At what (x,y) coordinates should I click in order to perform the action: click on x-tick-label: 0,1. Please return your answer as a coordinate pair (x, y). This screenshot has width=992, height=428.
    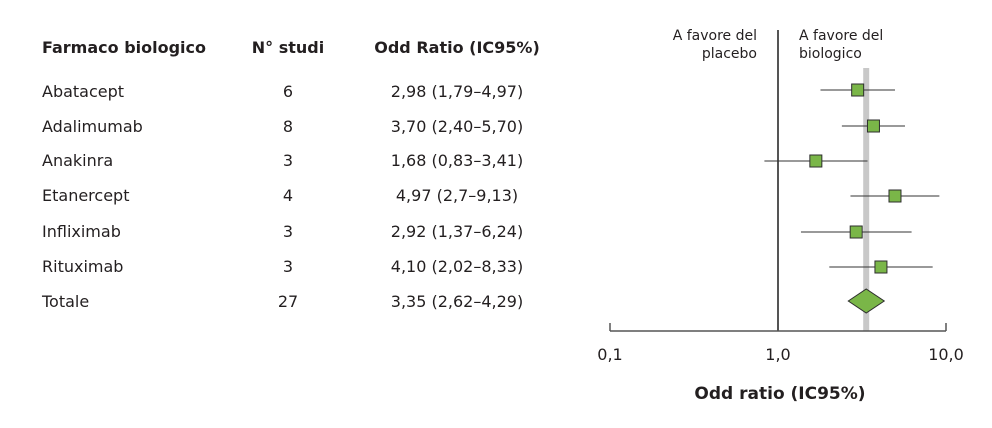
    Looking at the image, I should click on (609, 354).